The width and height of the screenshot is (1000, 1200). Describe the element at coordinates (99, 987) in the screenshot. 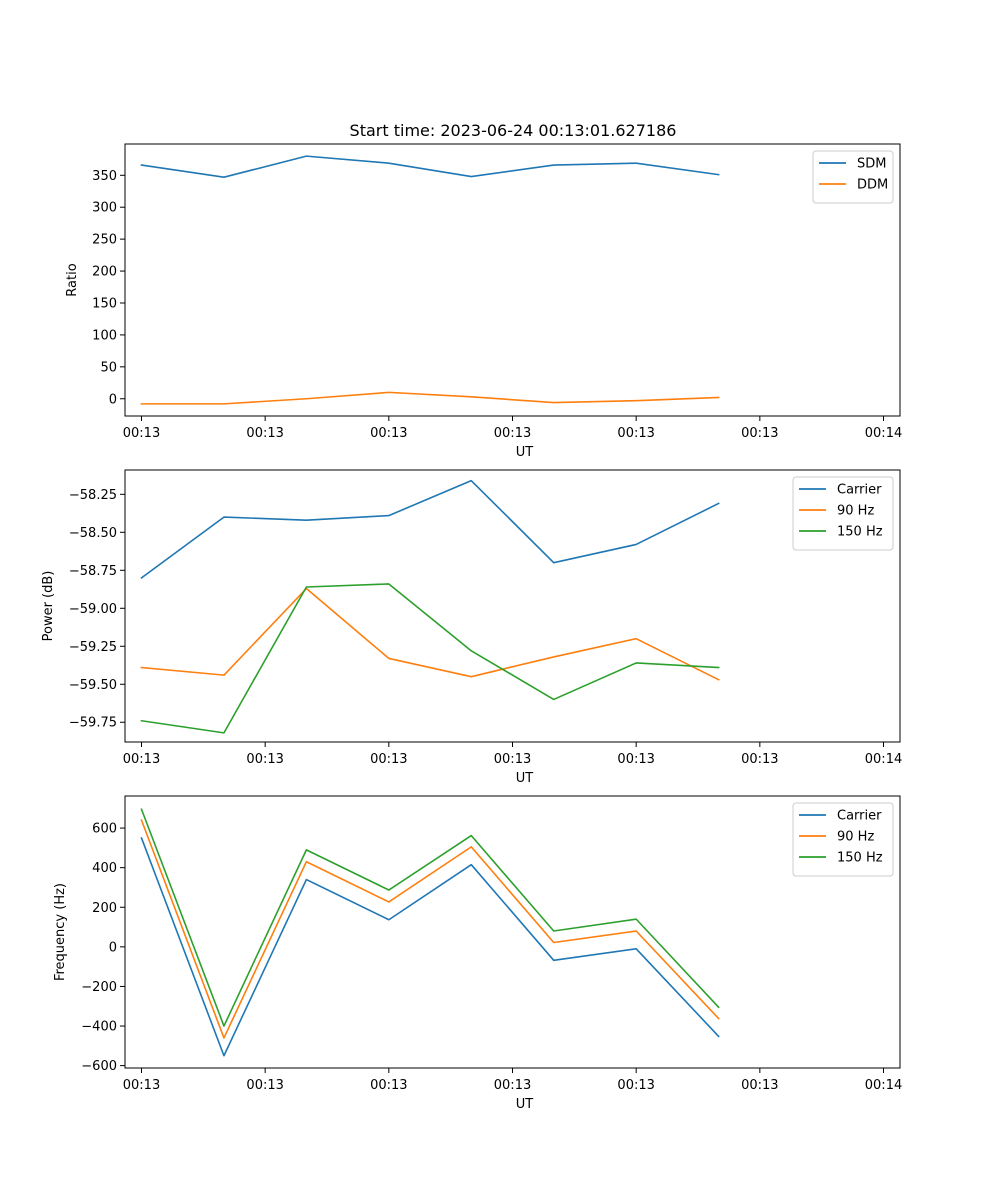

I see `y-tick-label: −200` at that location.